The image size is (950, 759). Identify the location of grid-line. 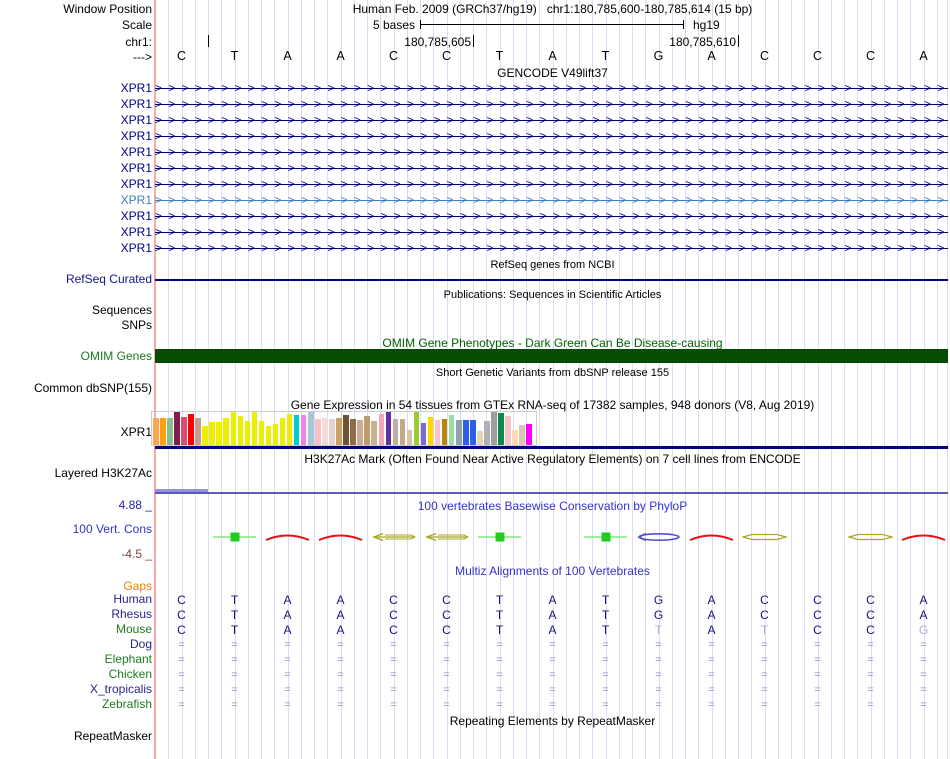
(844, 379).